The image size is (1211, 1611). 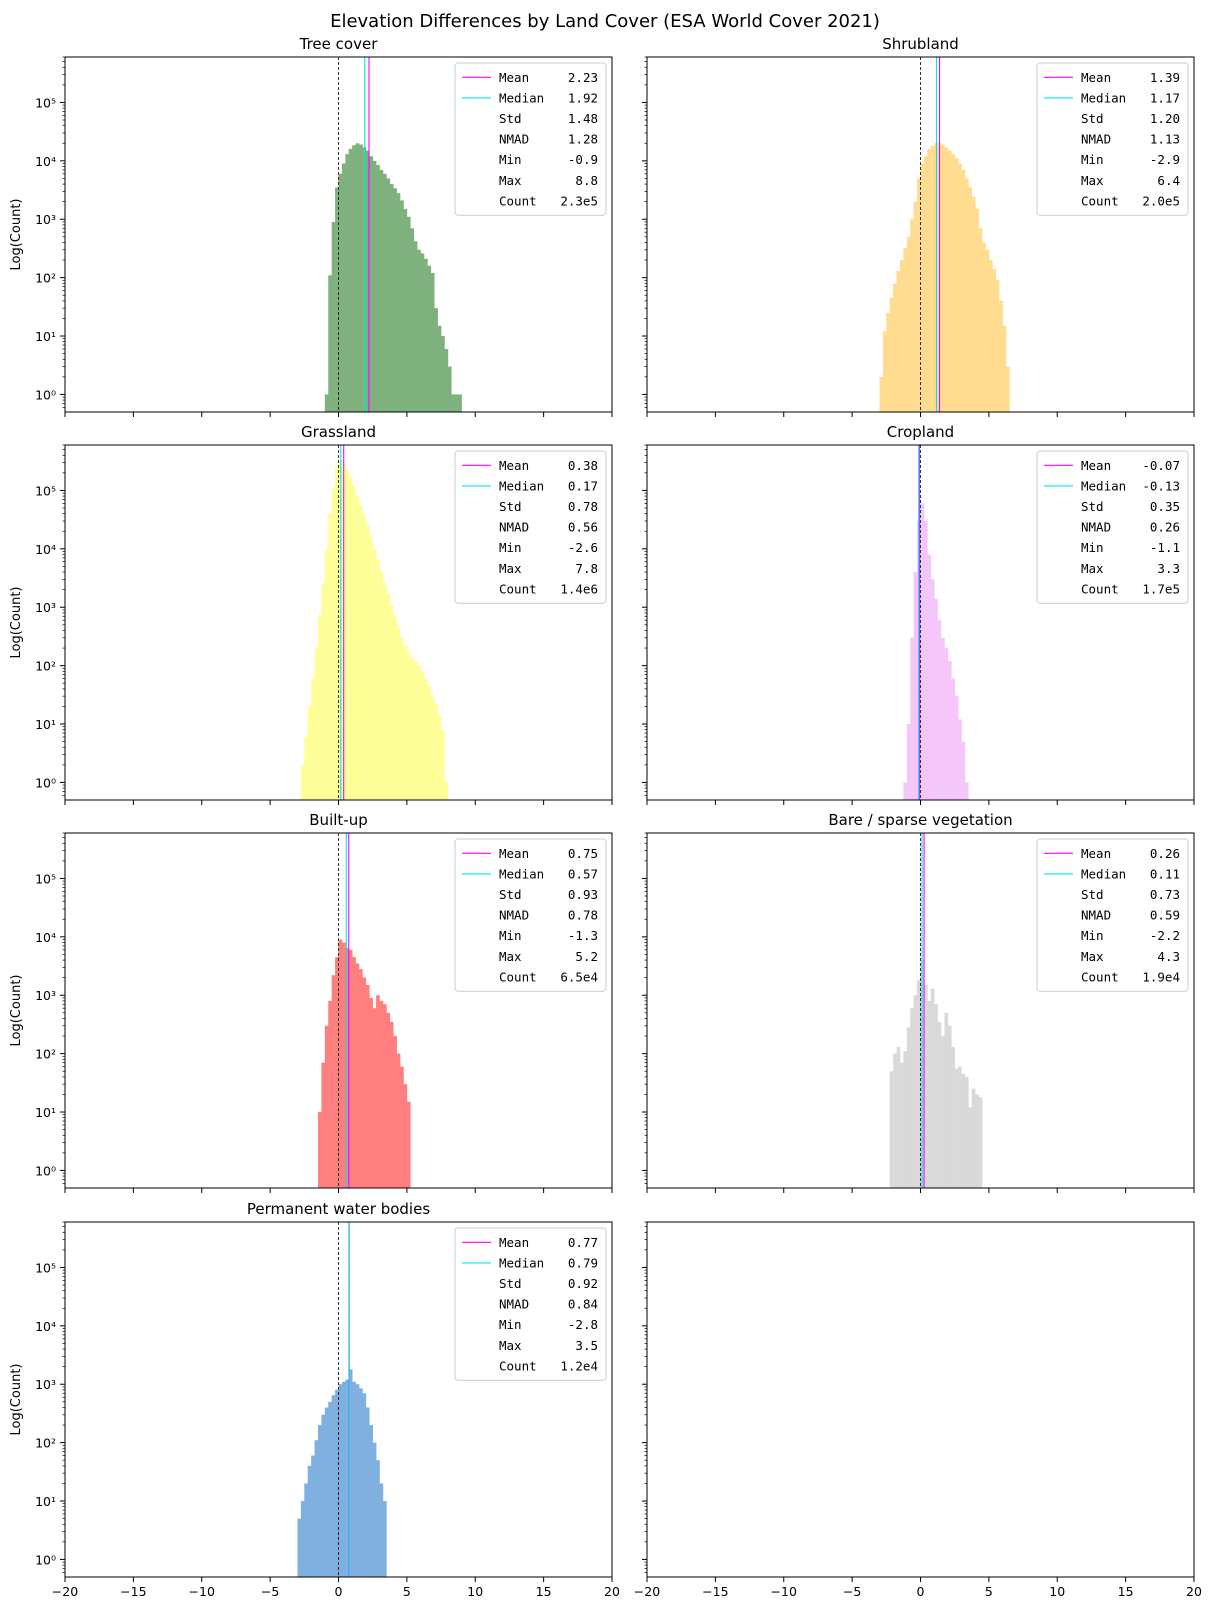 What do you see at coordinates (579, 200) in the screenshot?
I see `legend-stat-value: 2.3e5` at bounding box center [579, 200].